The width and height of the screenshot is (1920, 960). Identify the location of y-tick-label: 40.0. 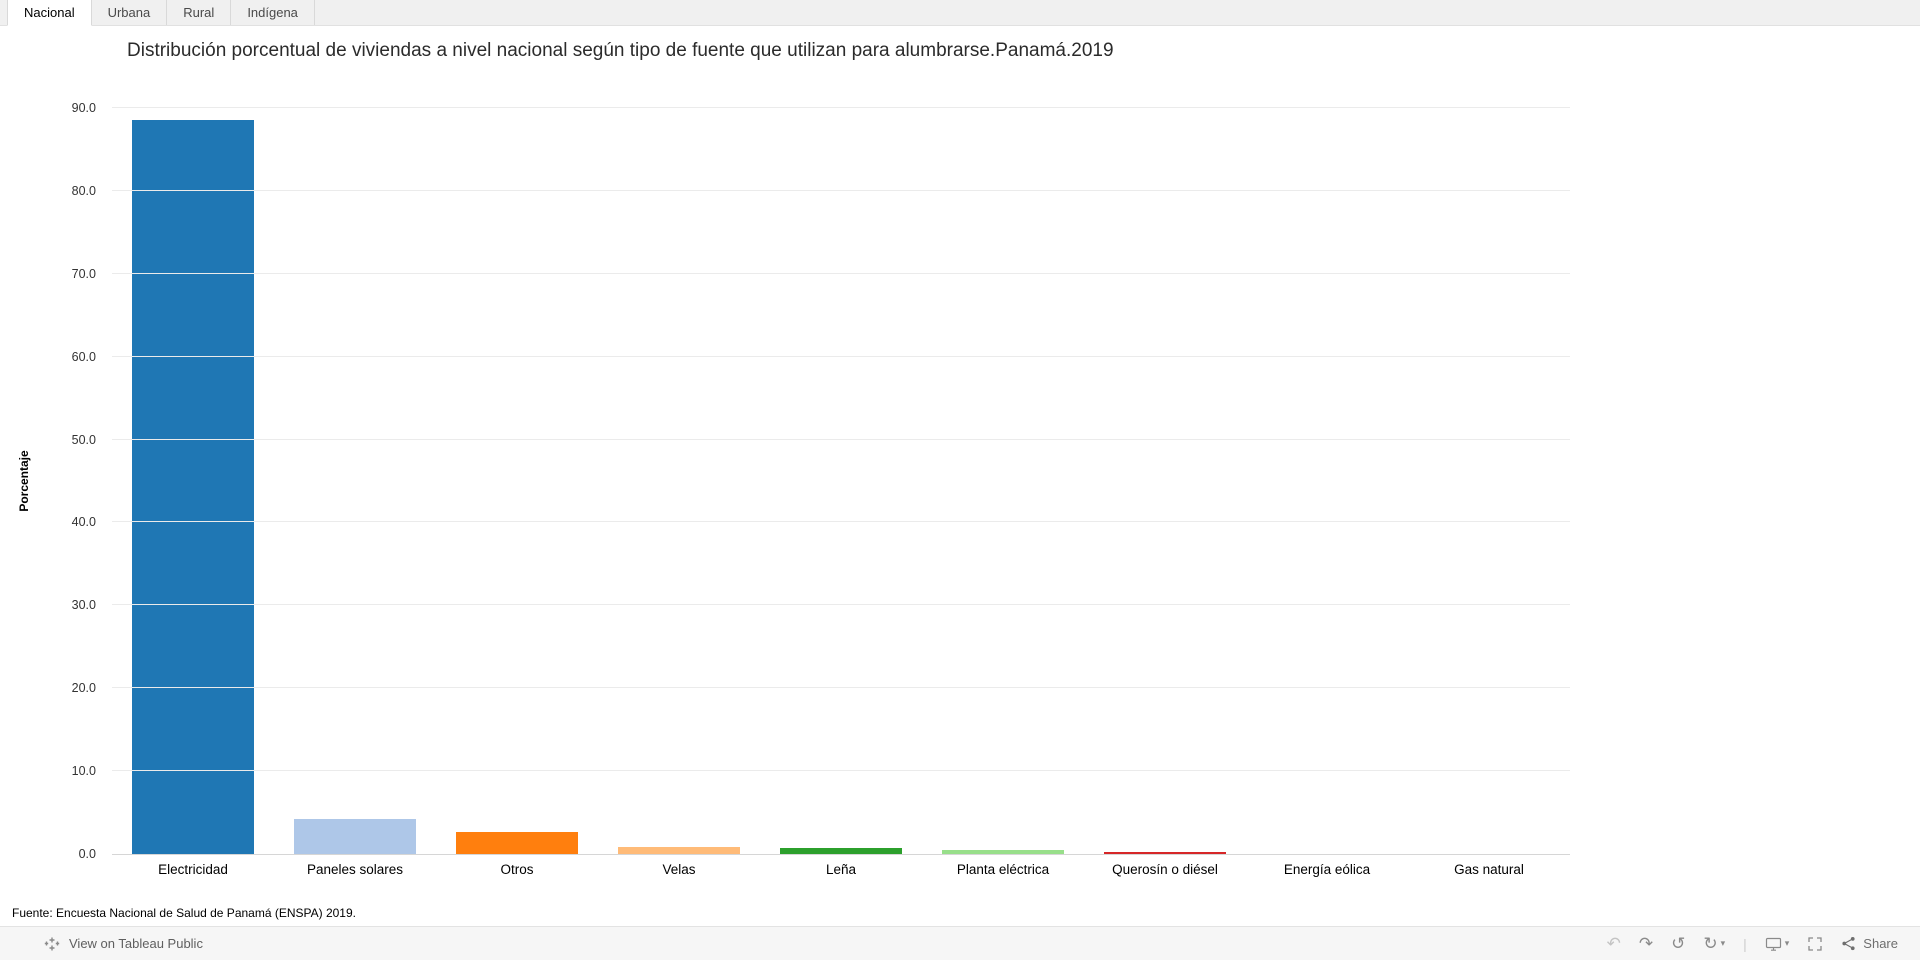
(83, 522).